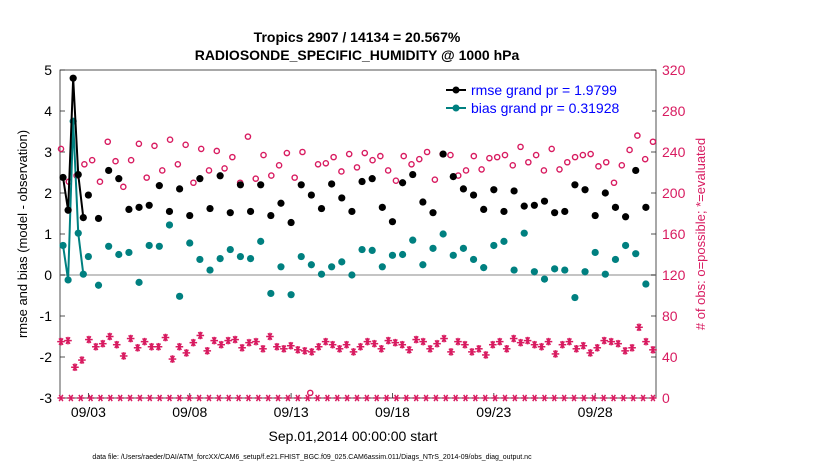  What do you see at coordinates (342, 406) in the screenshot?
I see `x-axis: 09/03 09/08 09/13 09/18 09/23 09/28` at bounding box center [342, 406].